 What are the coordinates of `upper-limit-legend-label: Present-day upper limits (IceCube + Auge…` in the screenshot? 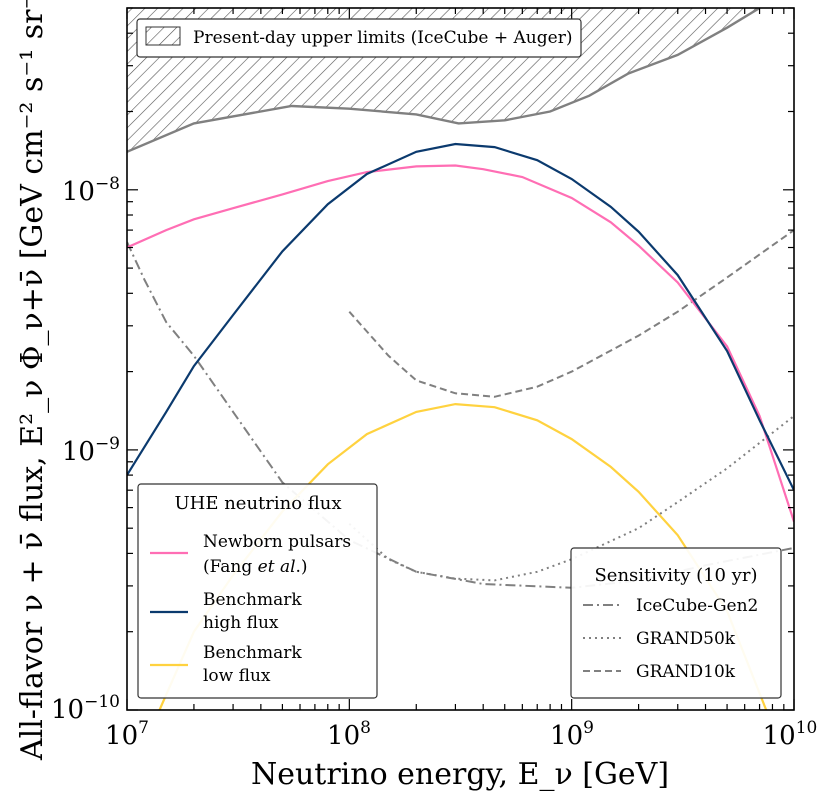 It's located at (382, 38).